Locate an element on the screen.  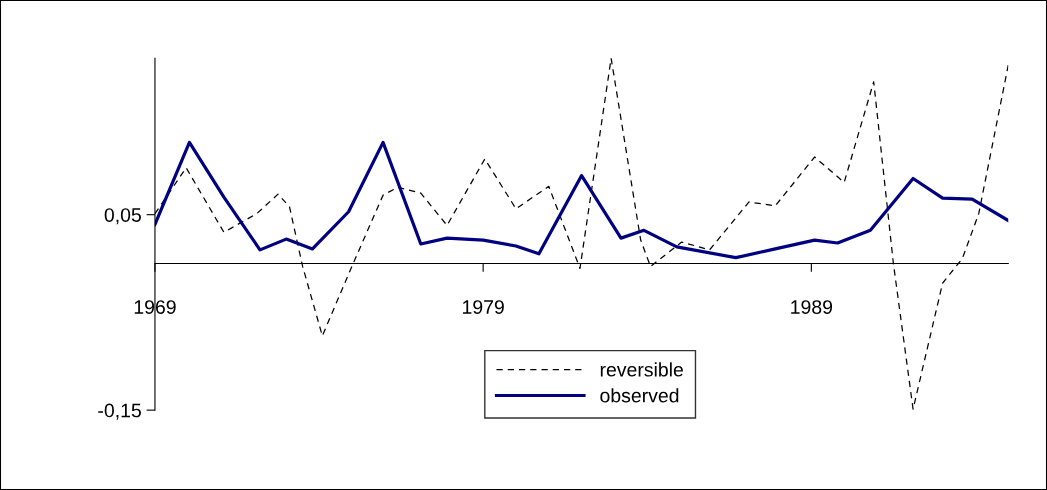
y-tick-label: 0,05 is located at coordinates (122, 216).